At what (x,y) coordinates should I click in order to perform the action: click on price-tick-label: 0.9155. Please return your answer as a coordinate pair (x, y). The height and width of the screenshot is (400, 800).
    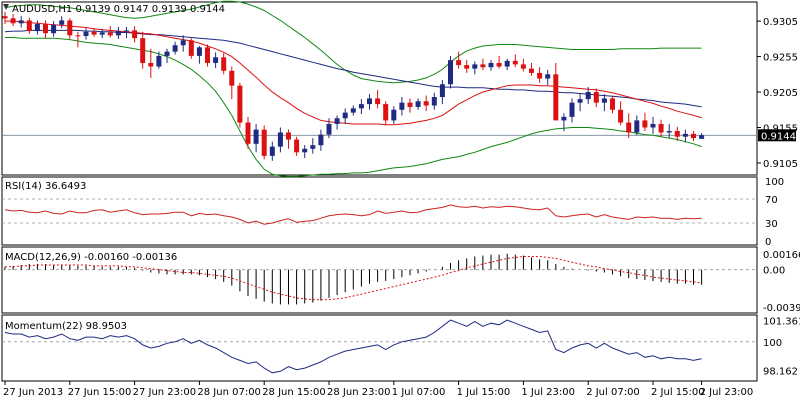
    Looking at the image, I should click on (780, 128).